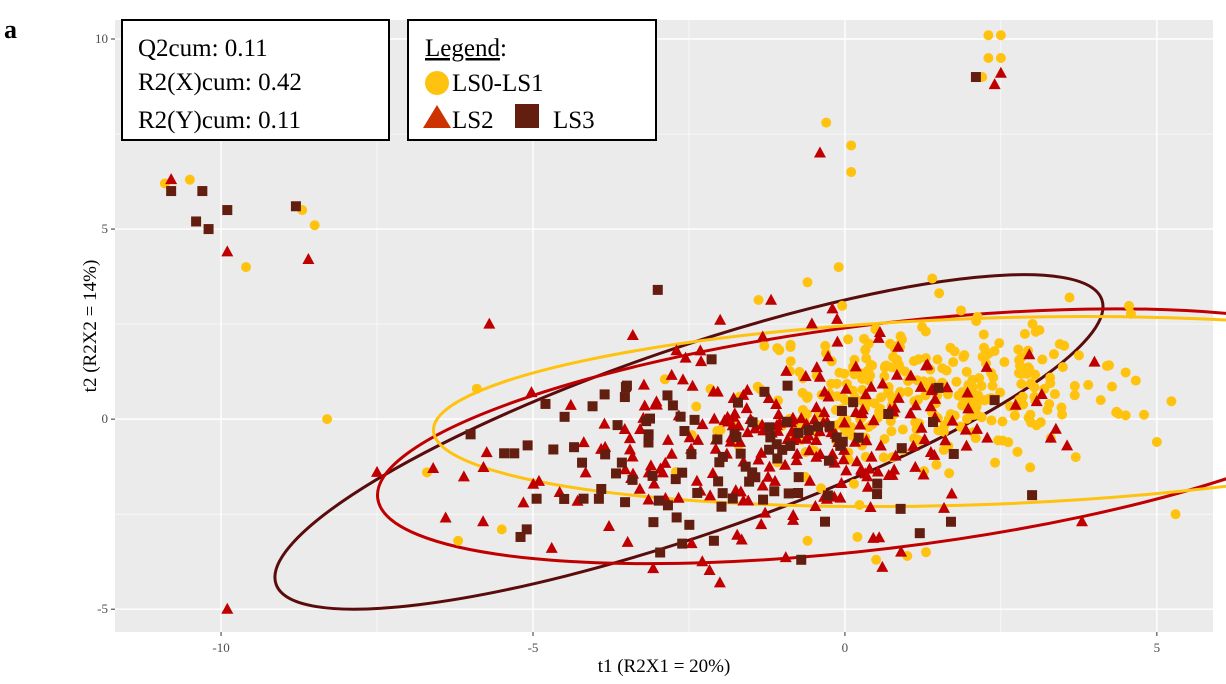 This screenshot has width=1226, height=684. I want to click on legend-frame, so click(532, 80).